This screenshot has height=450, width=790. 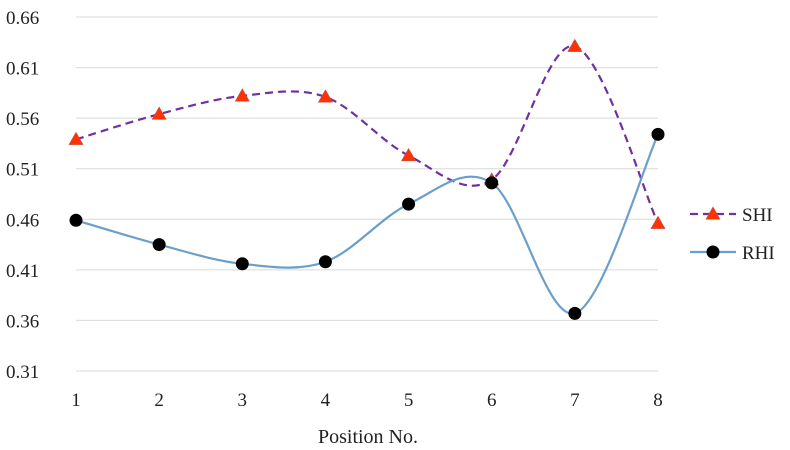 What do you see at coordinates (758, 253) in the screenshot?
I see `legend-rhi-label: RHI` at bounding box center [758, 253].